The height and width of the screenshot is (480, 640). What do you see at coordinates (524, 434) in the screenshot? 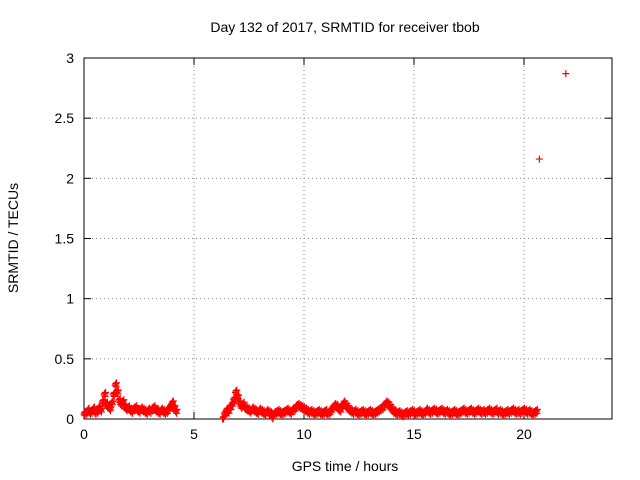
I see `x-tick-label: 20` at bounding box center [524, 434].